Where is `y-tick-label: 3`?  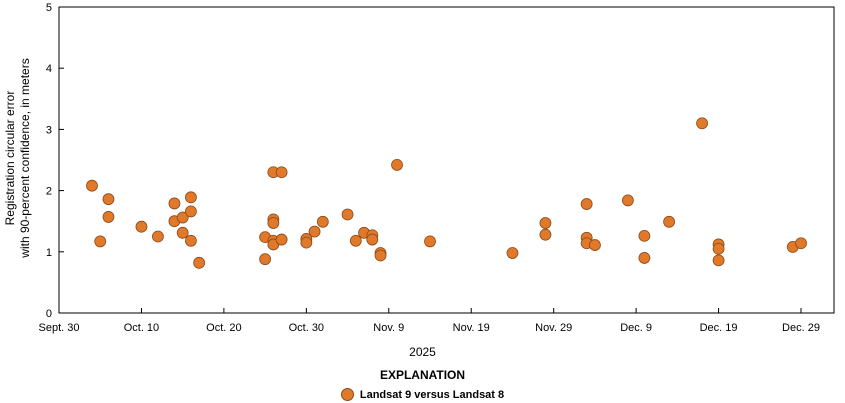 y-tick-label: 3 is located at coordinates (49, 130).